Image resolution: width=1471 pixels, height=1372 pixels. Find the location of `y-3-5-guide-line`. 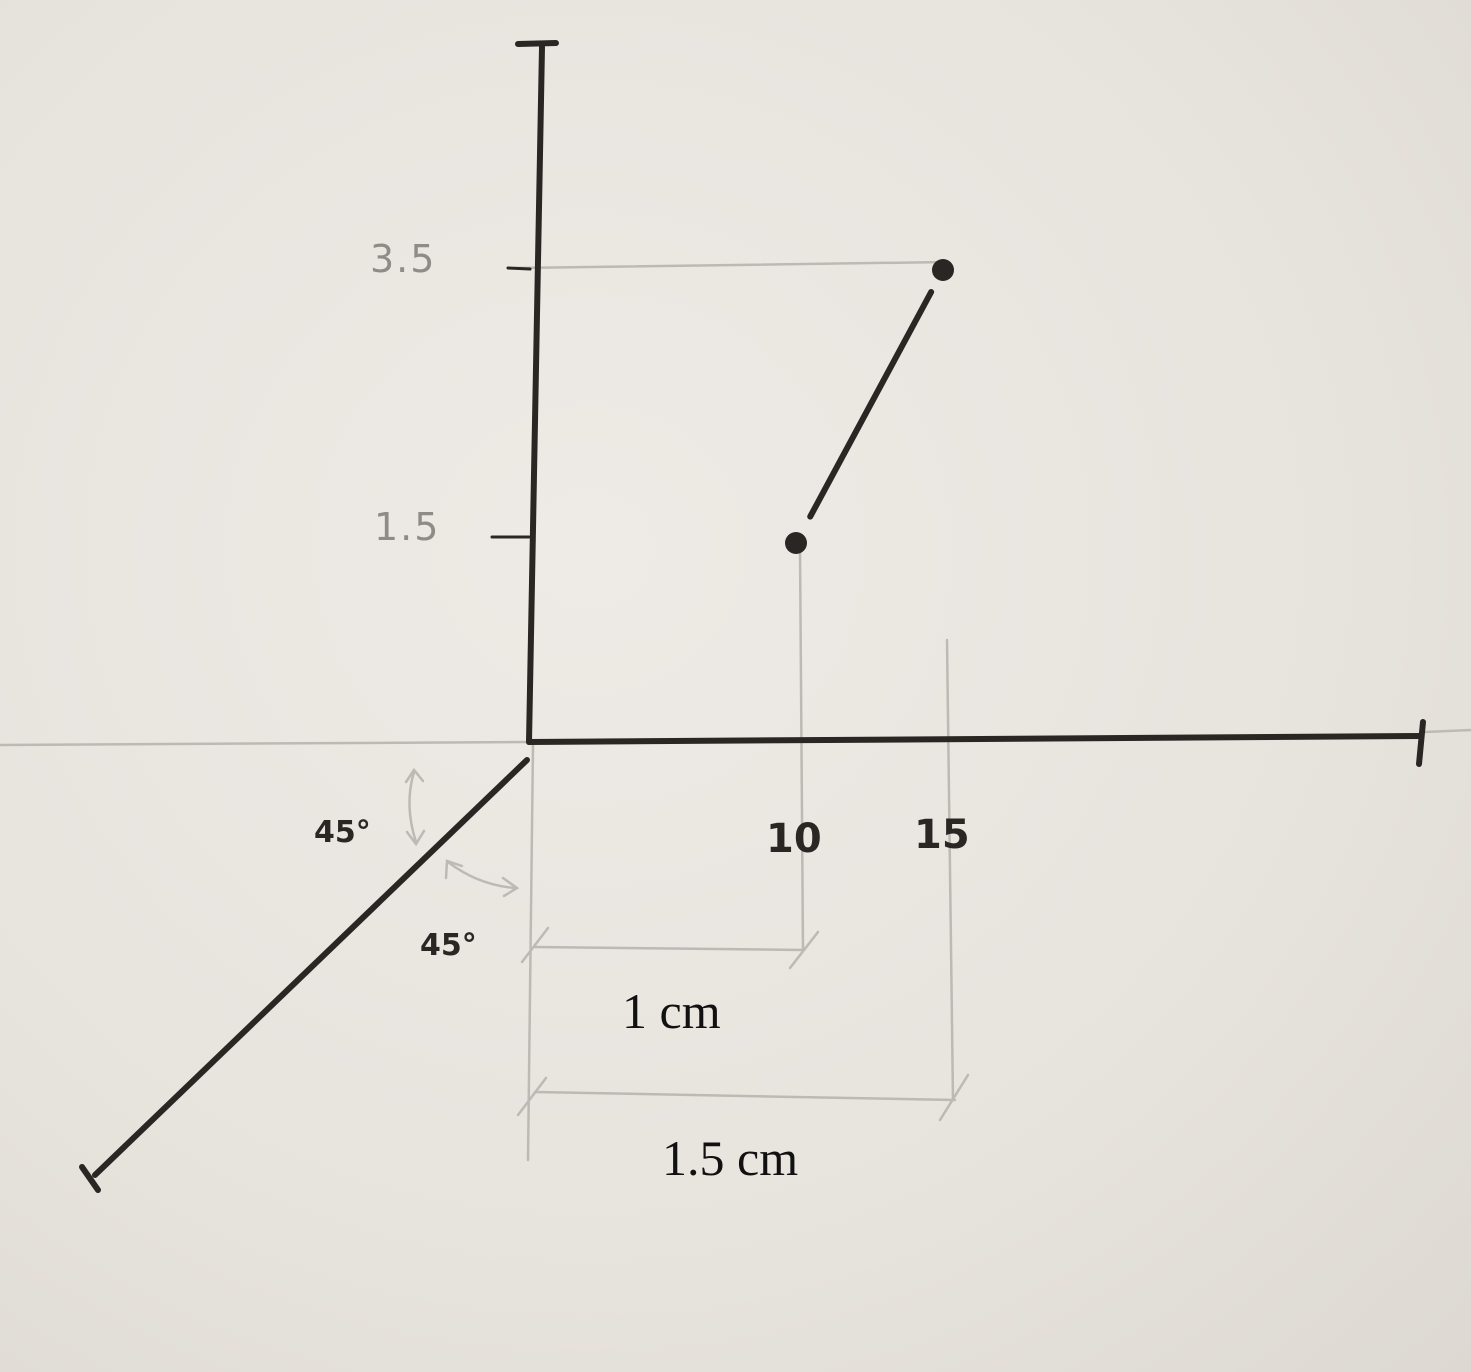

y-3-5-guide-line is located at coordinates (731, 265).